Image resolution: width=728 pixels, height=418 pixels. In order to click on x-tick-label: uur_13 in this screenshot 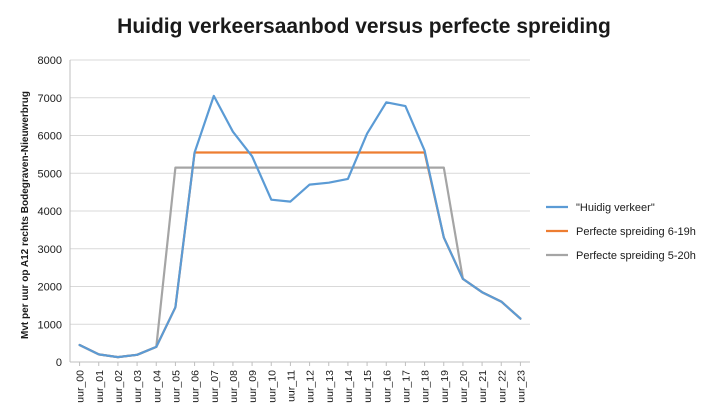, I will do `click(330, 386)`.